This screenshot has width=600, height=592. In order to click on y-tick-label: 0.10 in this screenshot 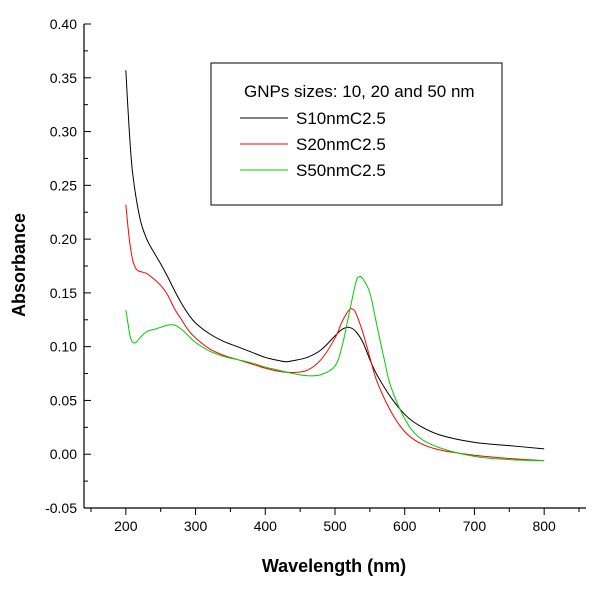, I will do `click(63, 347)`.